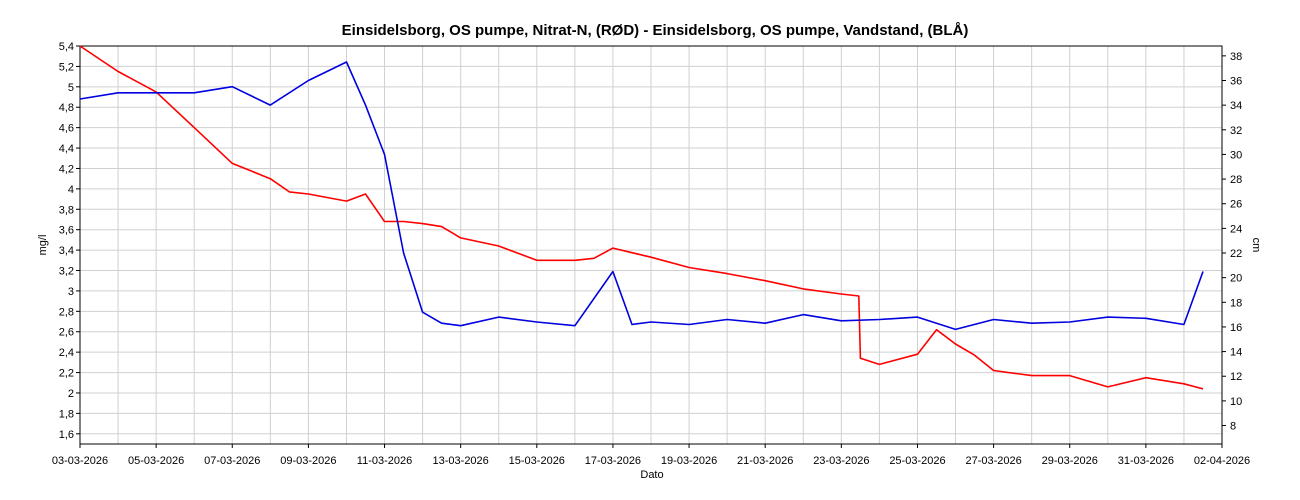 The image size is (1300, 500). What do you see at coordinates (66, 333) in the screenshot?
I see `y-left-tick-label: 2,6` at bounding box center [66, 333].